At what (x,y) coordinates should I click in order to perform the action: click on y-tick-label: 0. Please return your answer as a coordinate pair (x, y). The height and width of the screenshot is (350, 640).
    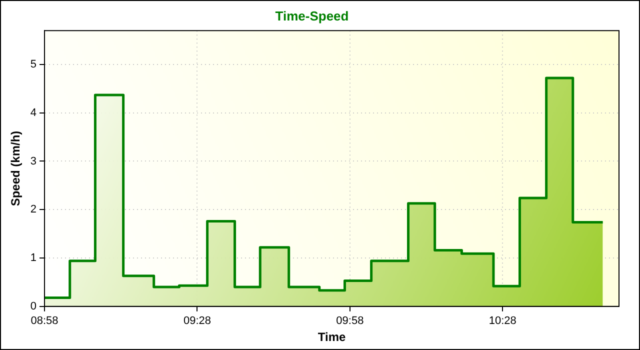
    Looking at the image, I should click on (33, 306).